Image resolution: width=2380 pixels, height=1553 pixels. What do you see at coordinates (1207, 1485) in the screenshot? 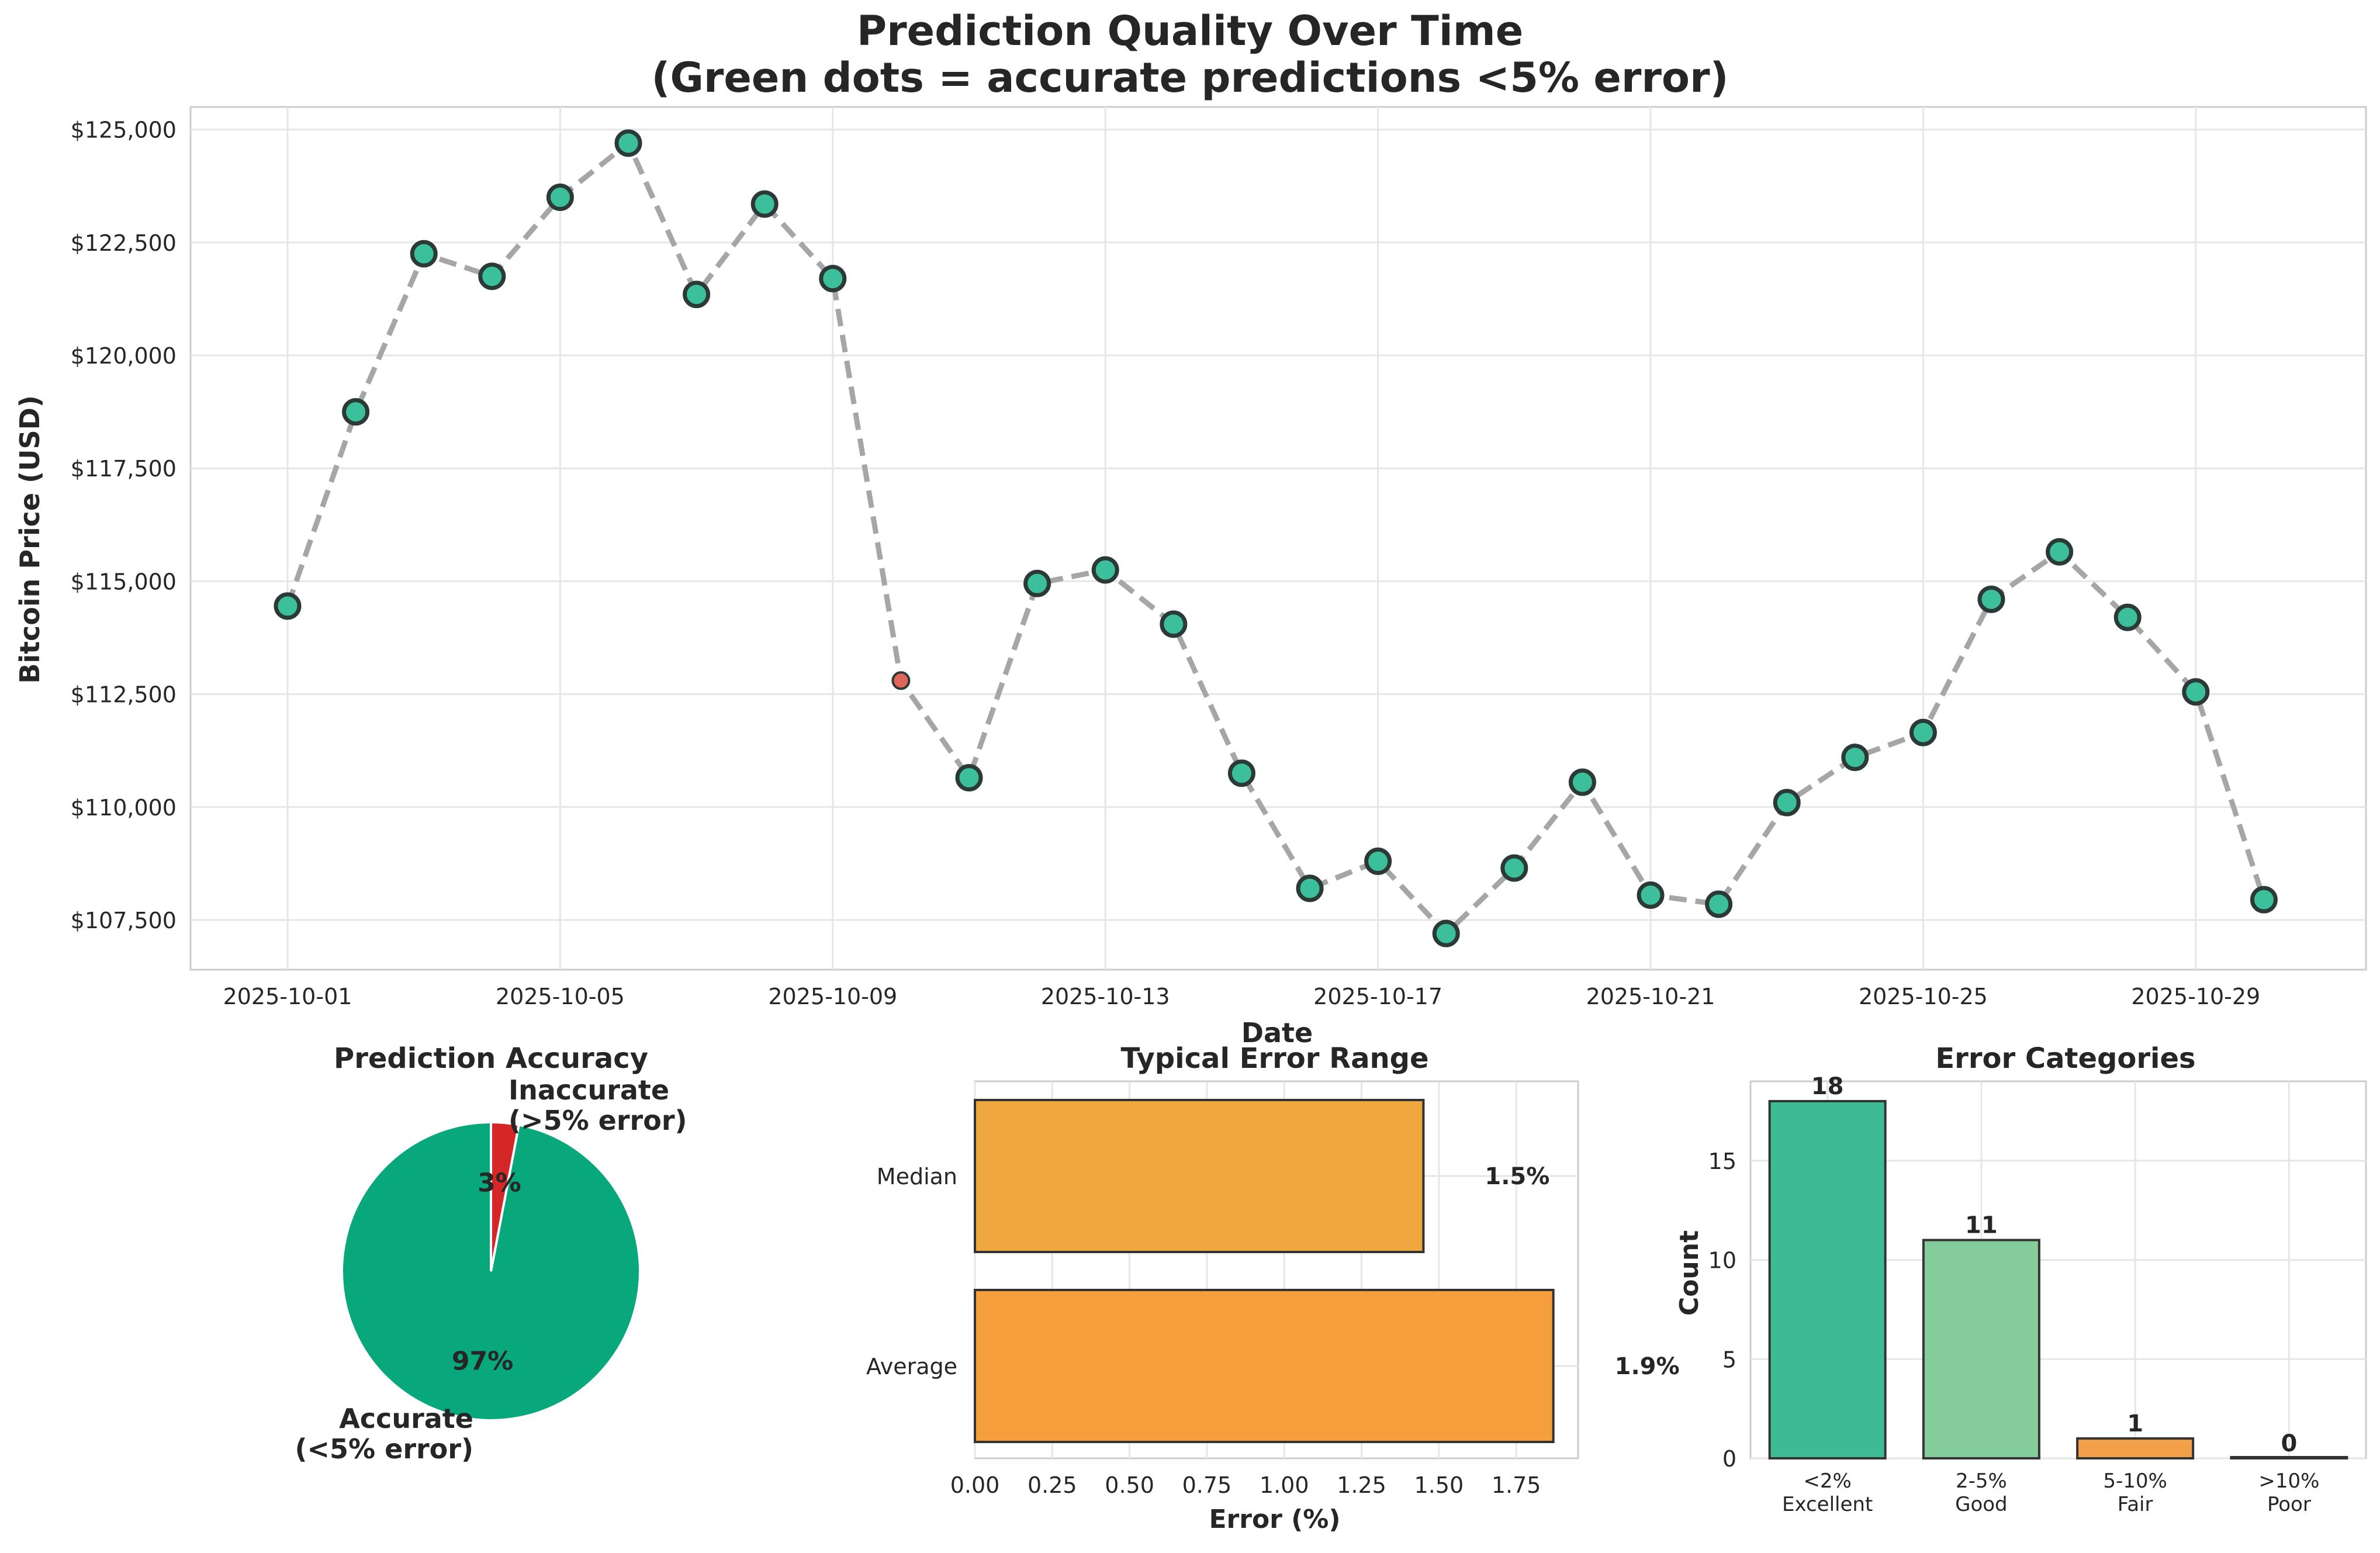
I see `error-range-x-tick: 0.75` at bounding box center [1207, 1485].